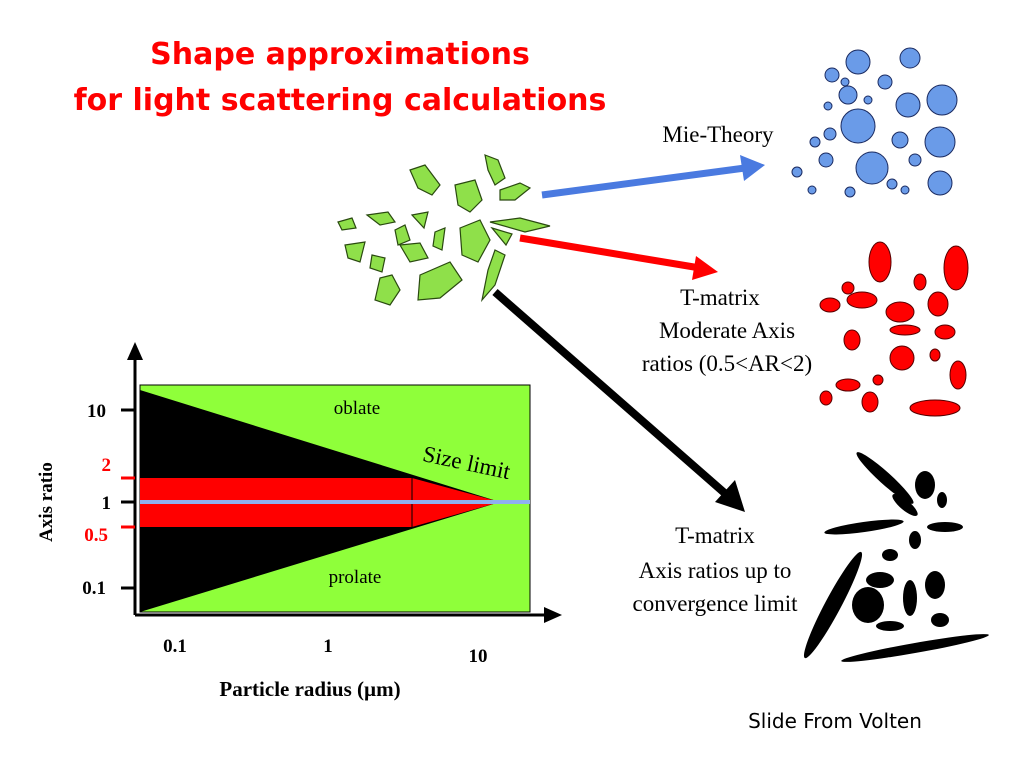  I want to click on title-line: Shape approximations, so click(340, 54).